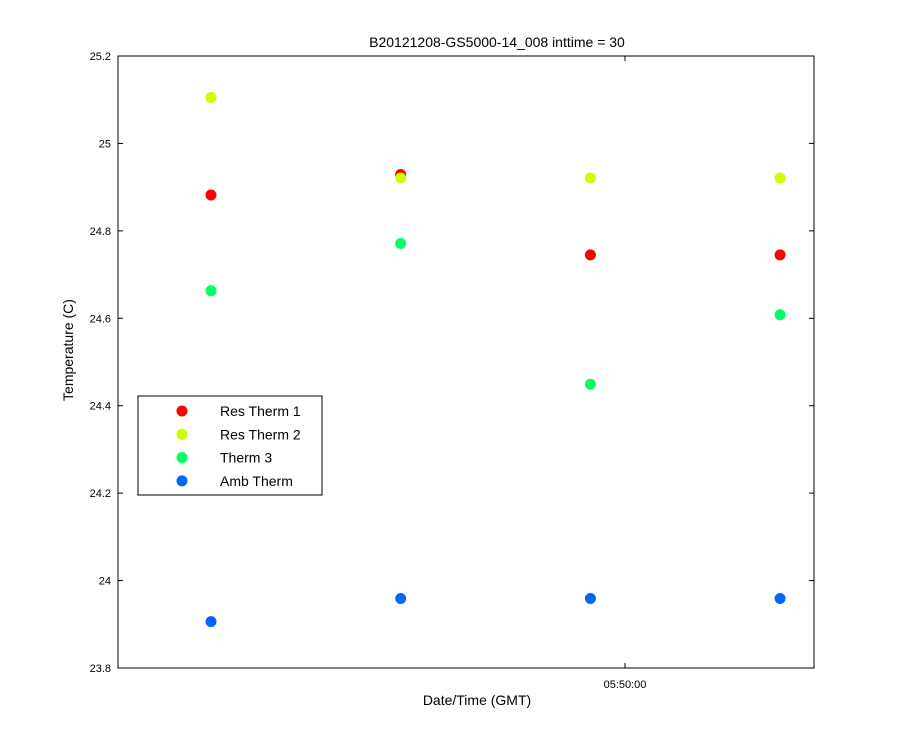 This screenshot has height=750, width=900. What do you see at coordinates (497, 42) in the screenshot?
I see `chart-title: B20121208-GS5000-14_008 inttime = 30` at bounding box center [497, 42].